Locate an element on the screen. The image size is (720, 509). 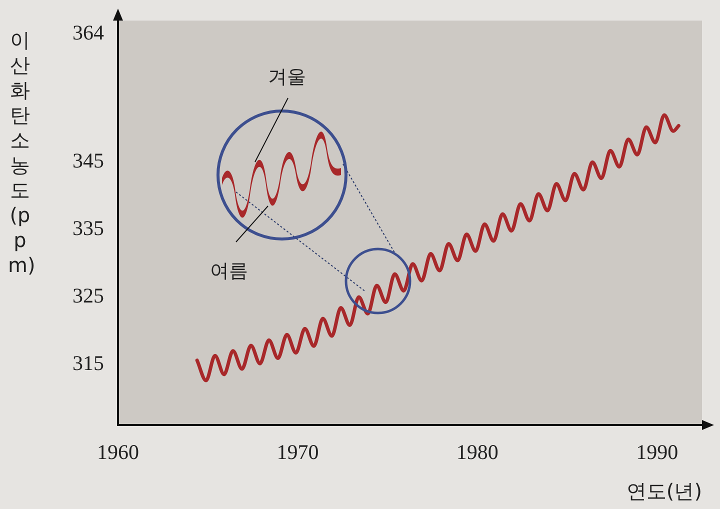
y-tick-label: 345 is located at coordinates (88, 160).